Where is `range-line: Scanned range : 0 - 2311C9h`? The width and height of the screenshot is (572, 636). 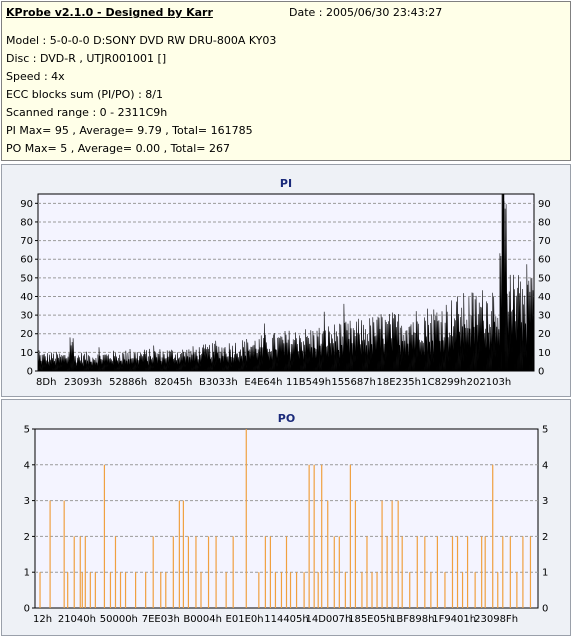 range-line: Scanned range : 0 - 2311C9h is located at coordinates (87, 112).